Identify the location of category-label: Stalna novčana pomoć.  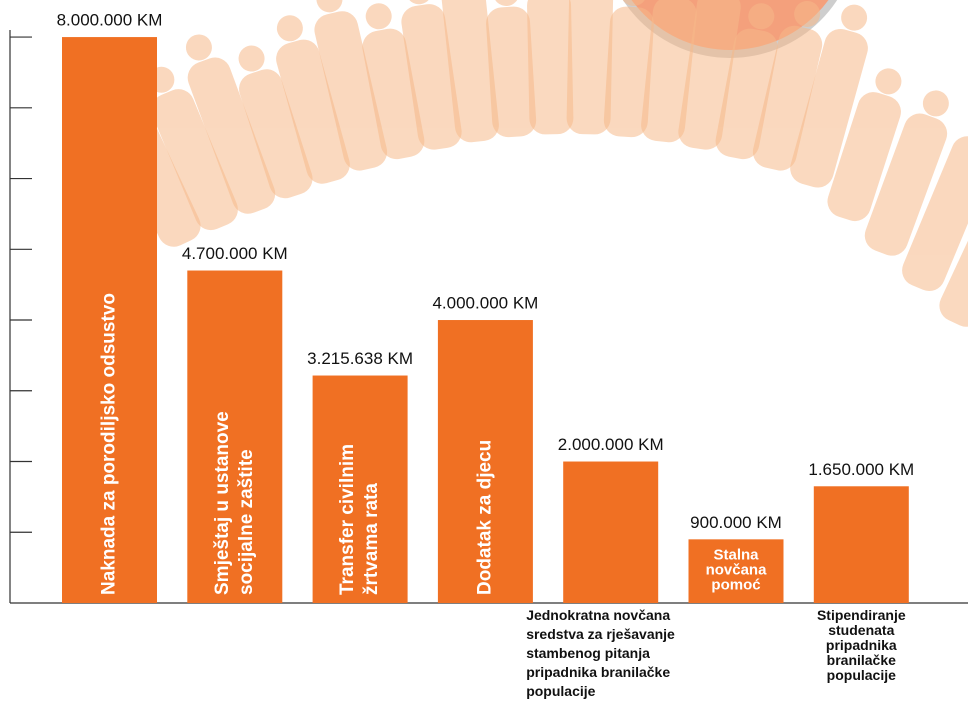
(737, 569).